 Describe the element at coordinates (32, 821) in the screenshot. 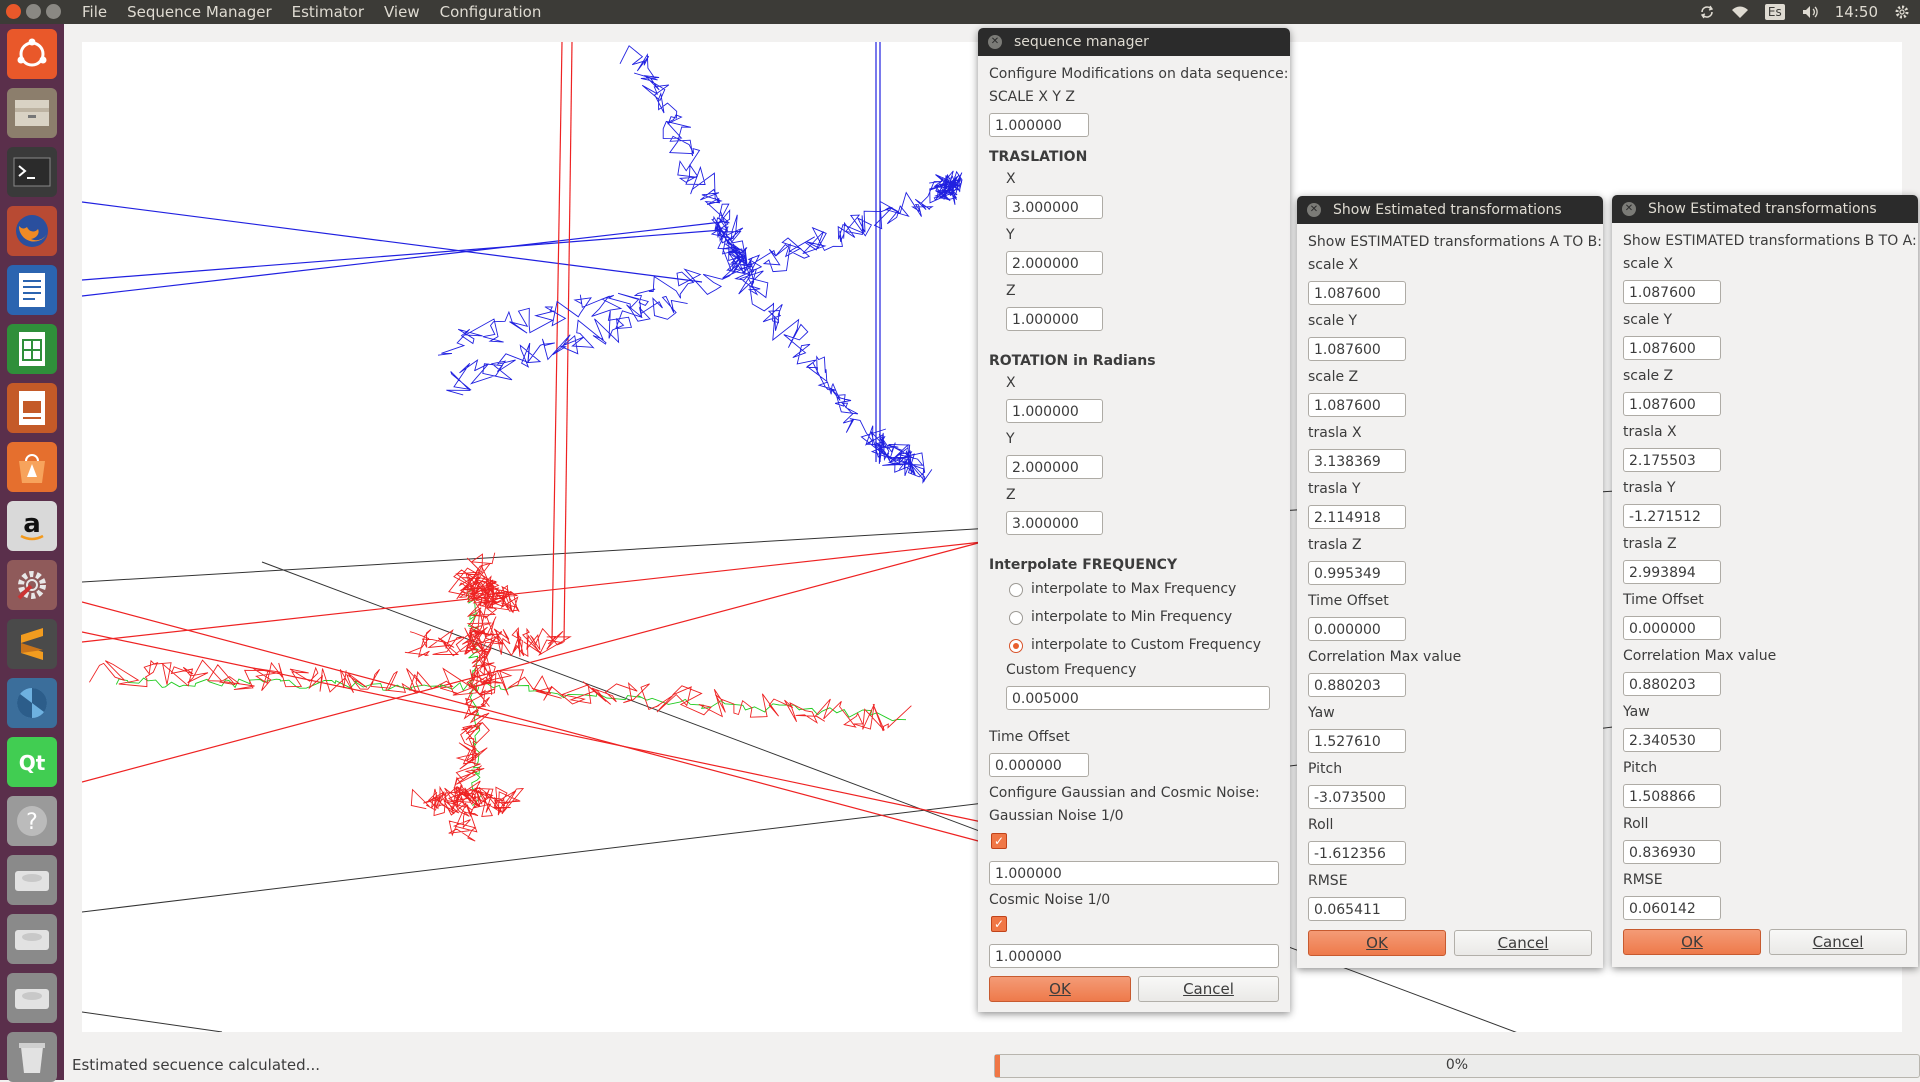

I see `help-icon: ?` at that location.